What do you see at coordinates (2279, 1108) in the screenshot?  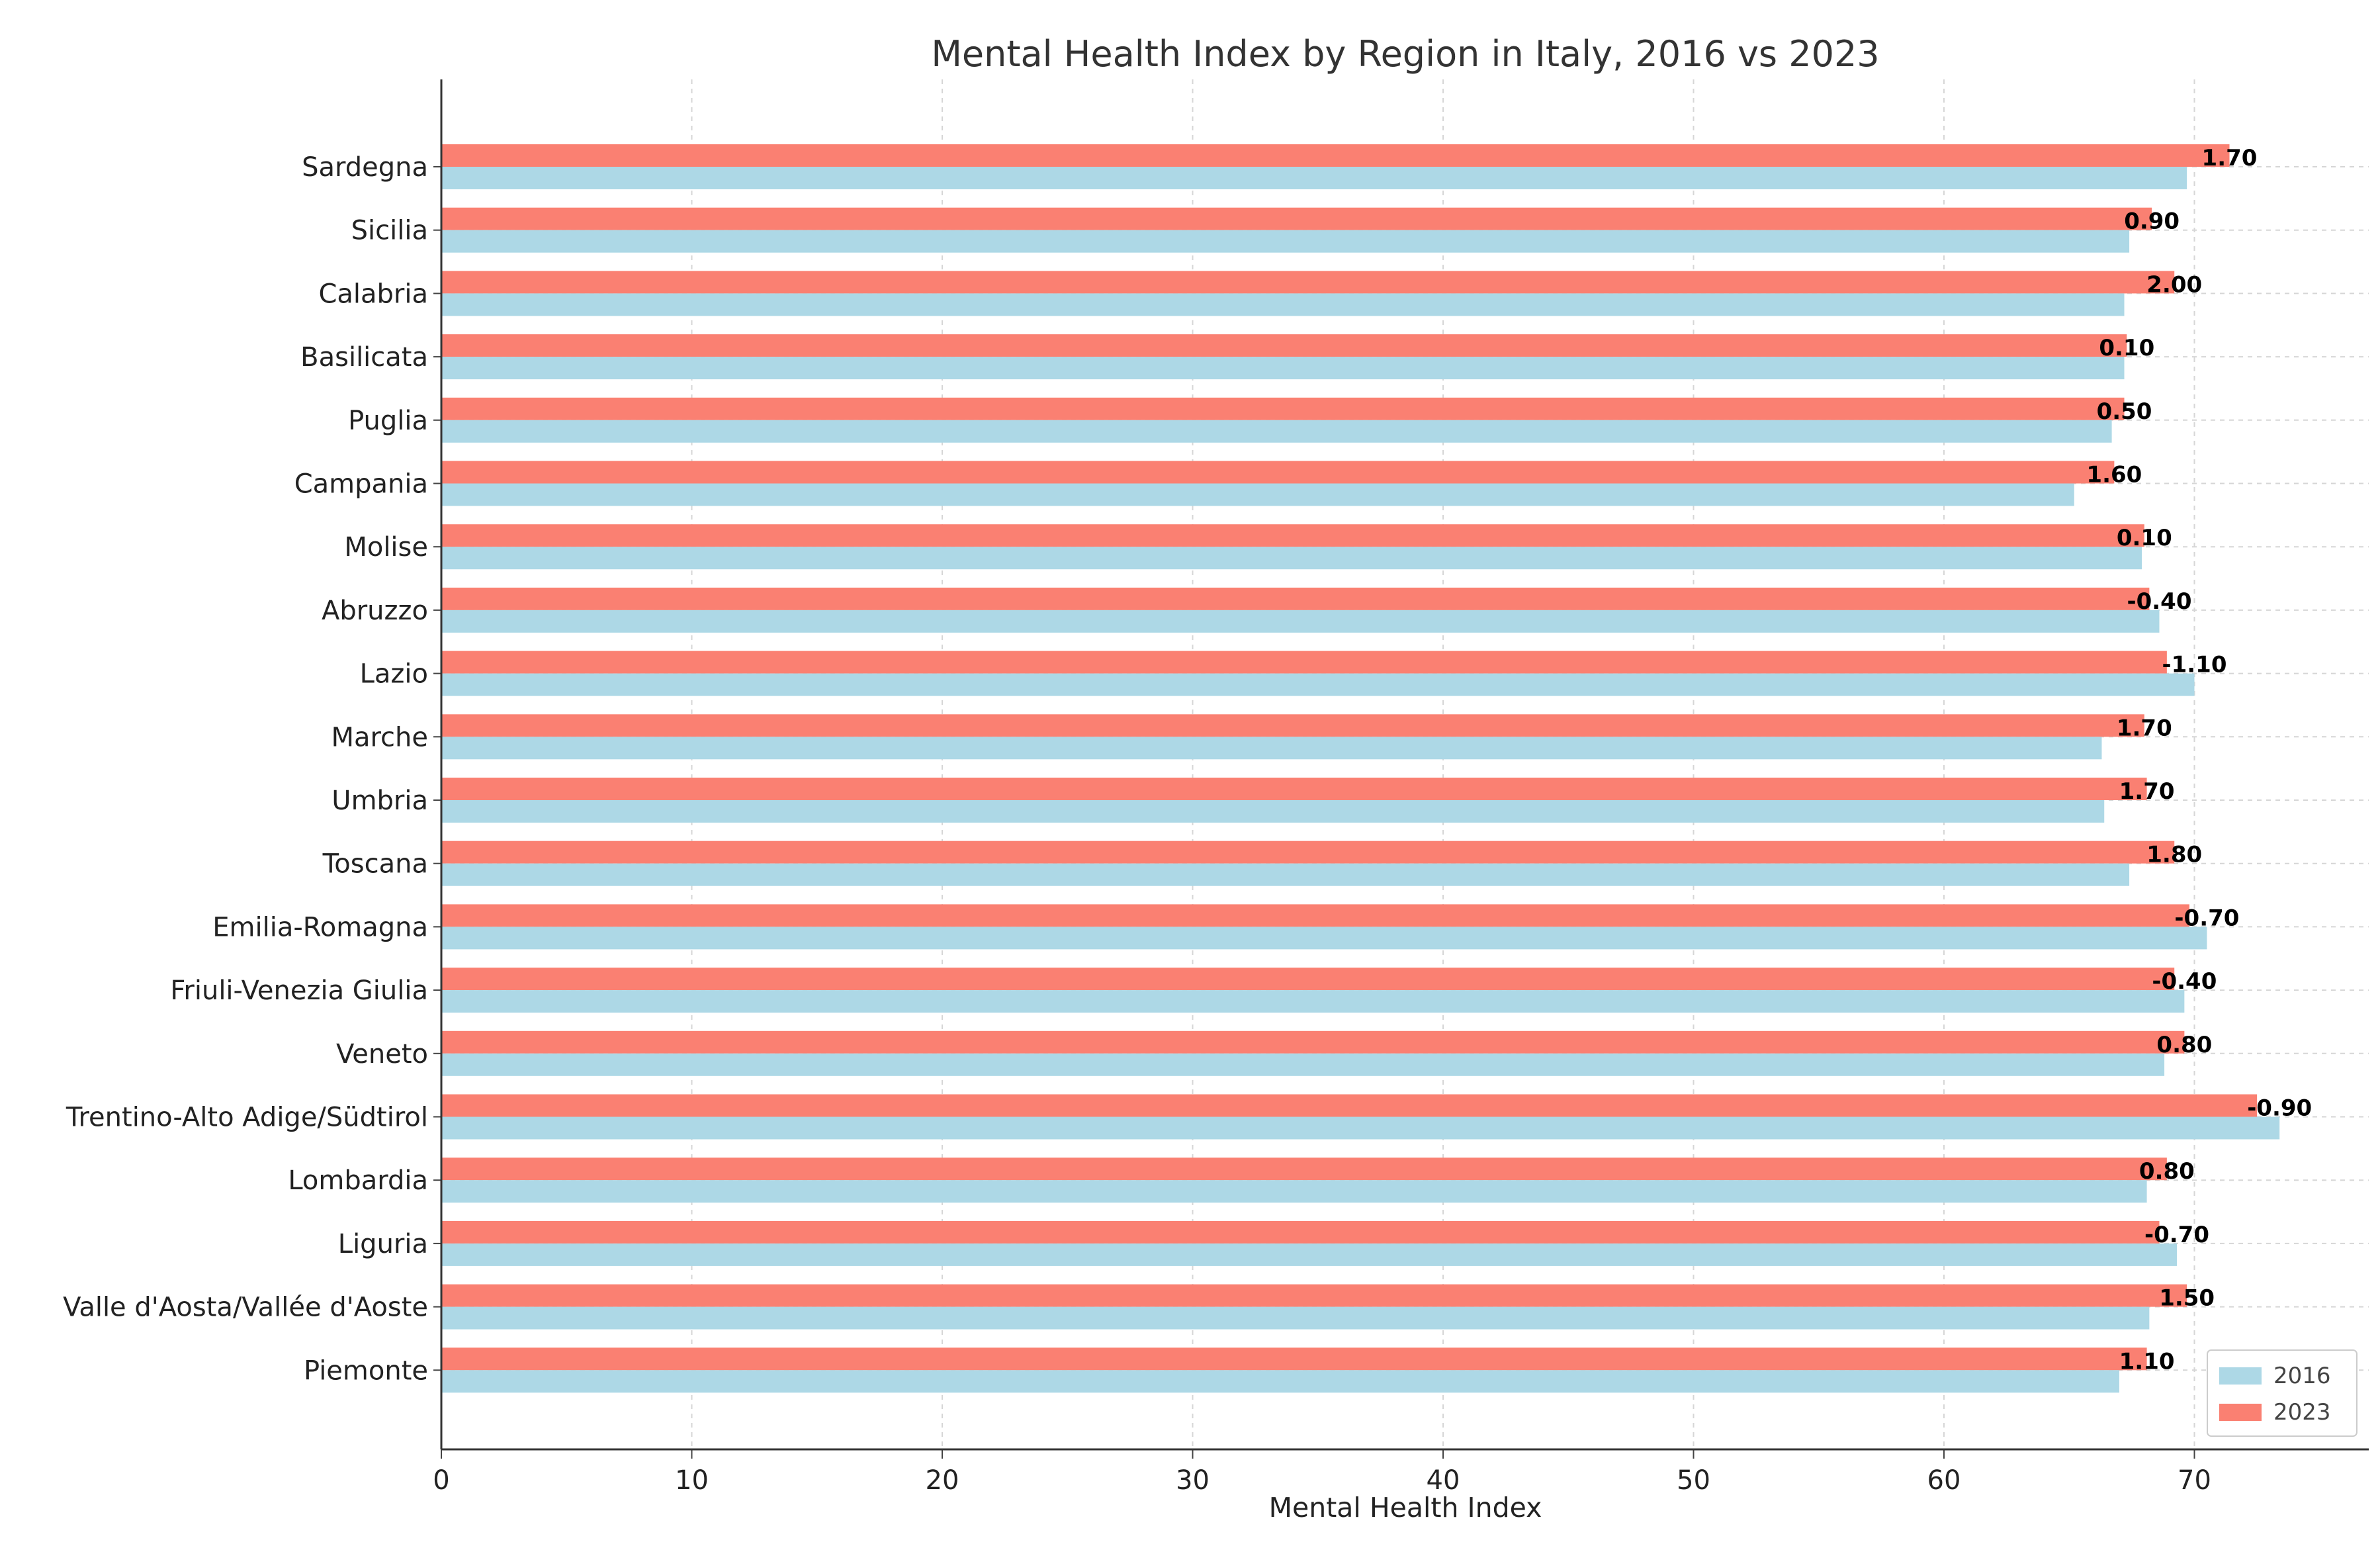 I see `difference-label: -0.90` at bounding box center [2279, 1108].